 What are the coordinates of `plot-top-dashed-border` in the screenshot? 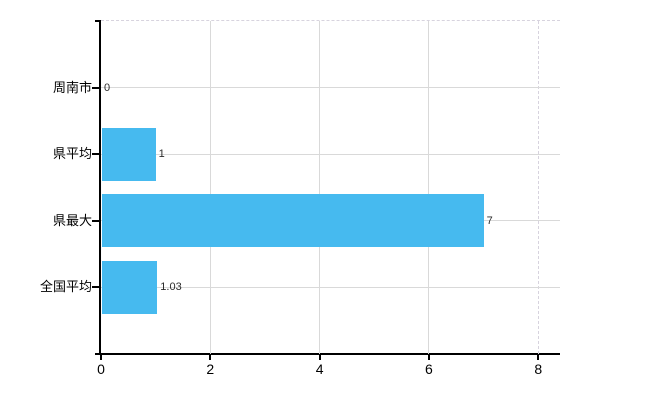 It's located at (330, 20).